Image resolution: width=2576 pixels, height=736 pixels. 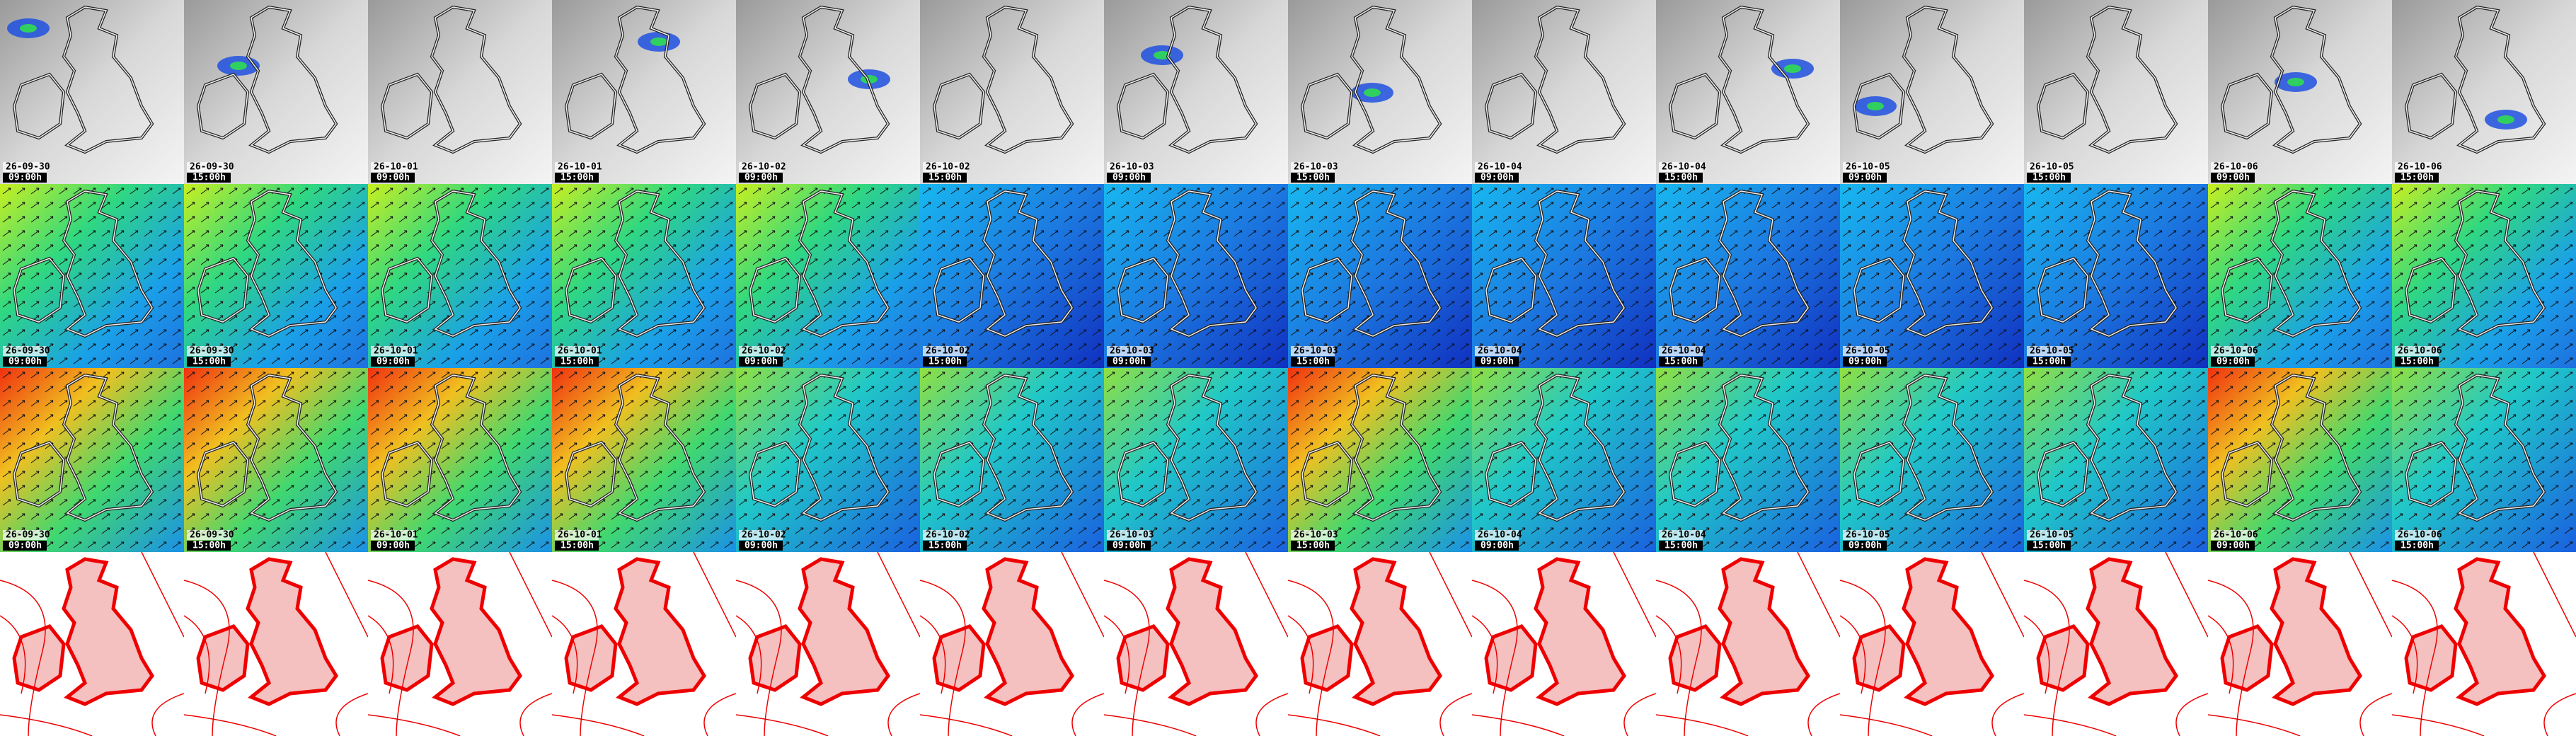 What do you see at coordinates (28, 167) in the screenshot?
I see `date-label: 26-09-30` at bounding box center [28, 167].